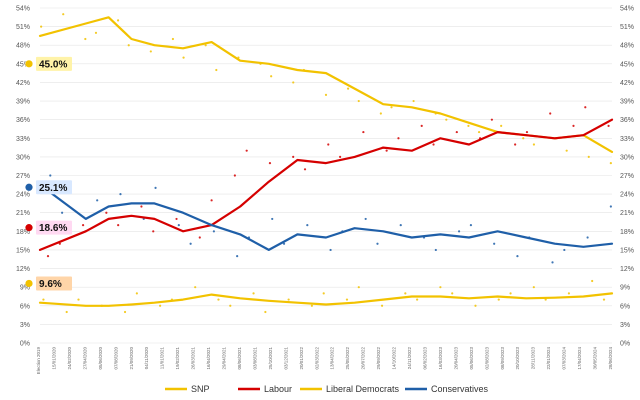 This screenshot has width=640, height=400. I want to click on y-tick-label: 0%, so click(625, 344).